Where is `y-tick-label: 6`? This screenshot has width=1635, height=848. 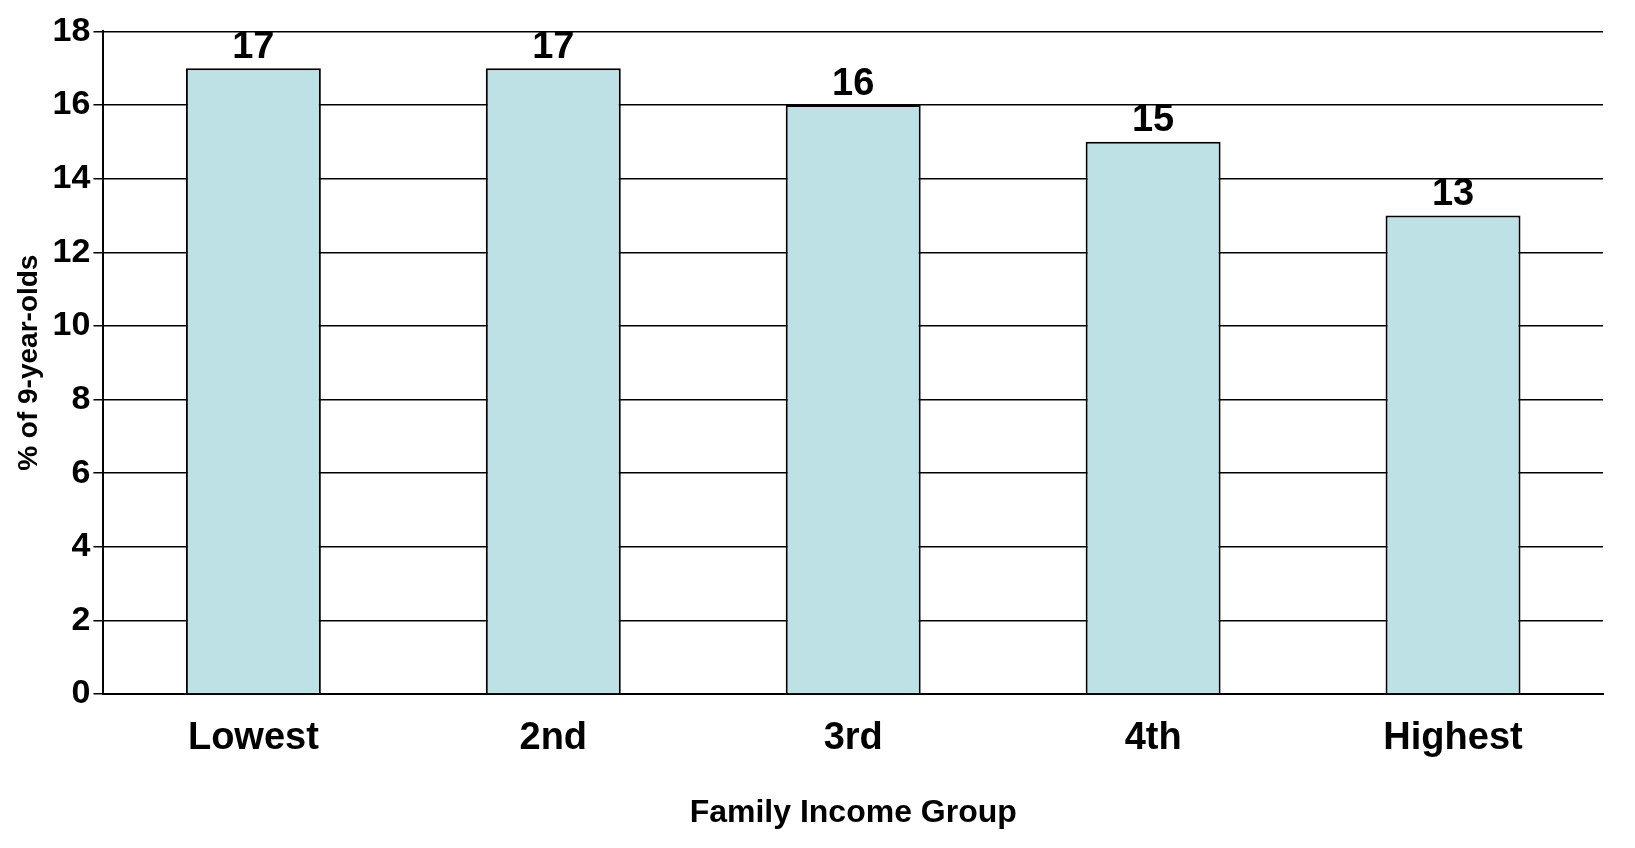
y-tick-label: 6 is located at coordinates (81, 470).